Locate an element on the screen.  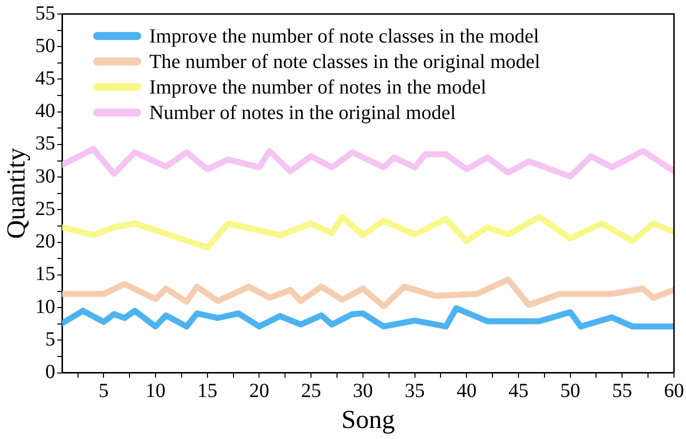
y-axis-title: Quantity is located at coordinates (15, 193).